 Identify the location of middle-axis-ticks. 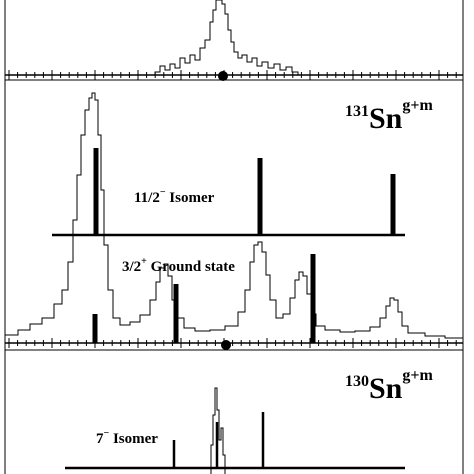
(232, 343).